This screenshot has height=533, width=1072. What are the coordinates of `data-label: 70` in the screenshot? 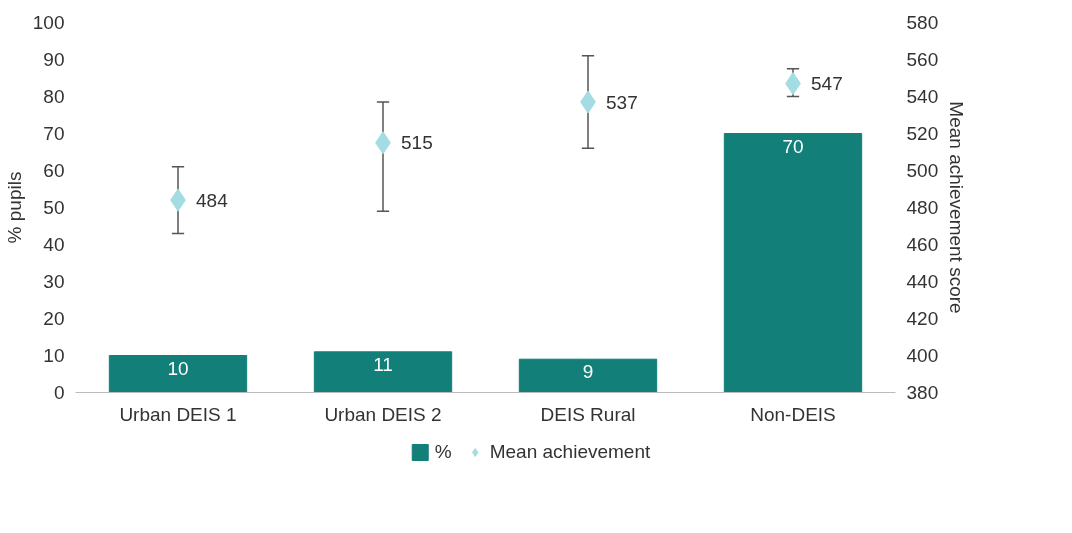 It's located at (793, 146).